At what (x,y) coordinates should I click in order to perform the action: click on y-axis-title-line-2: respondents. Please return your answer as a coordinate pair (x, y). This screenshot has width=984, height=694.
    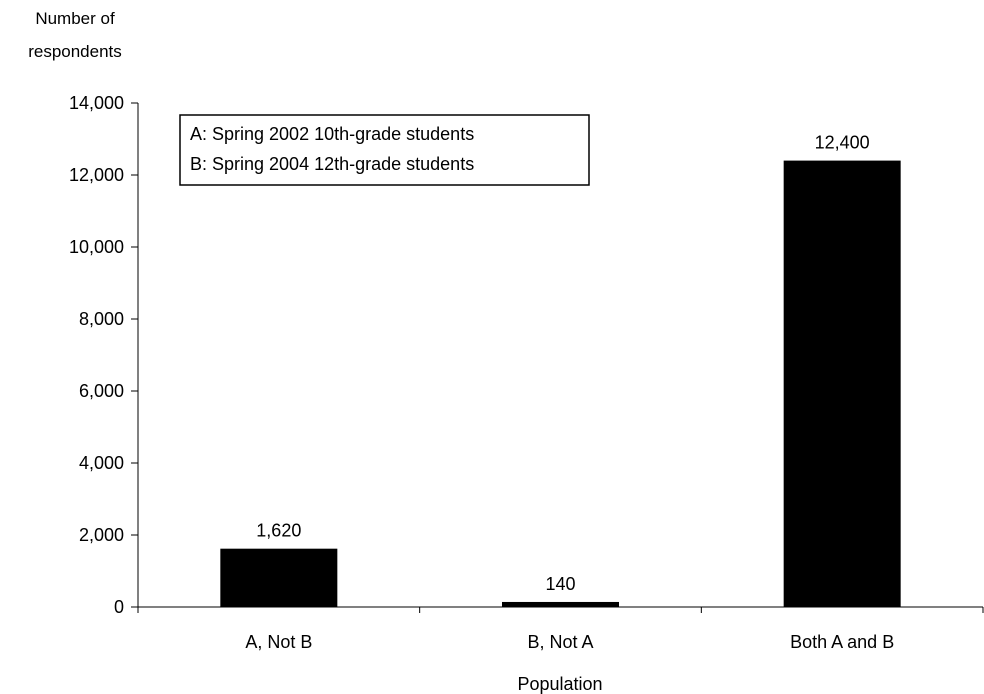
    Looking at the image, I should click on (75, 51).